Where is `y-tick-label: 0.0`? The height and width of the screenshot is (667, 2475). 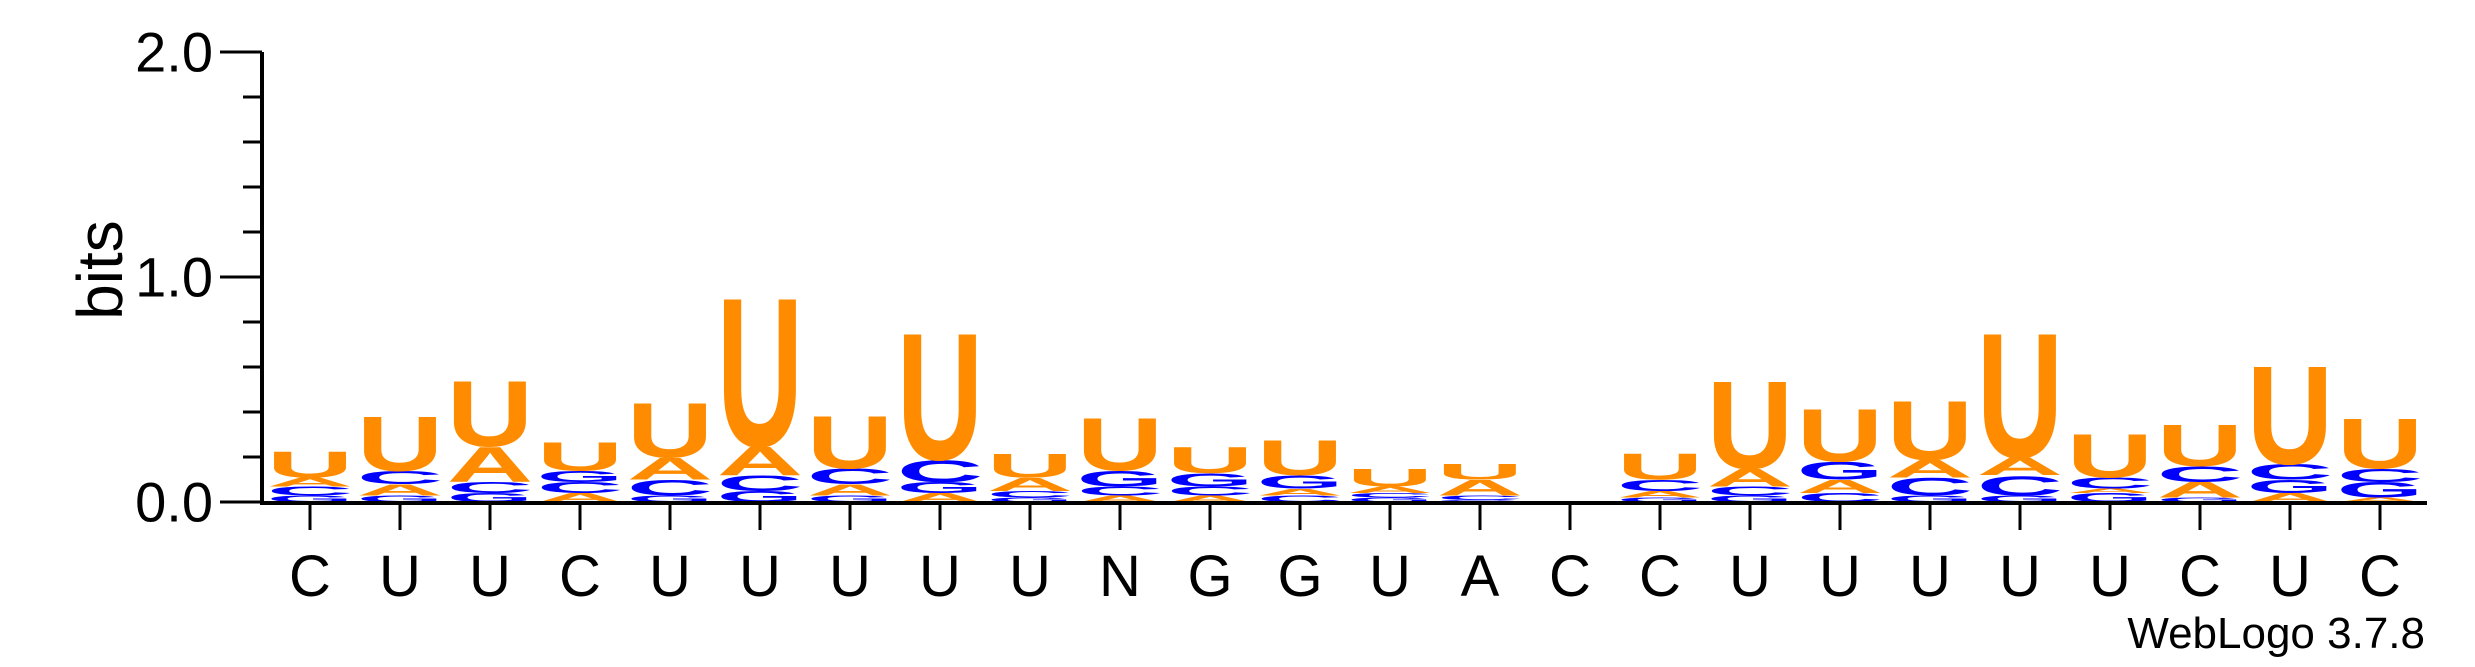 y-tick-label: 0.0 is located at coordinates (174, 502).